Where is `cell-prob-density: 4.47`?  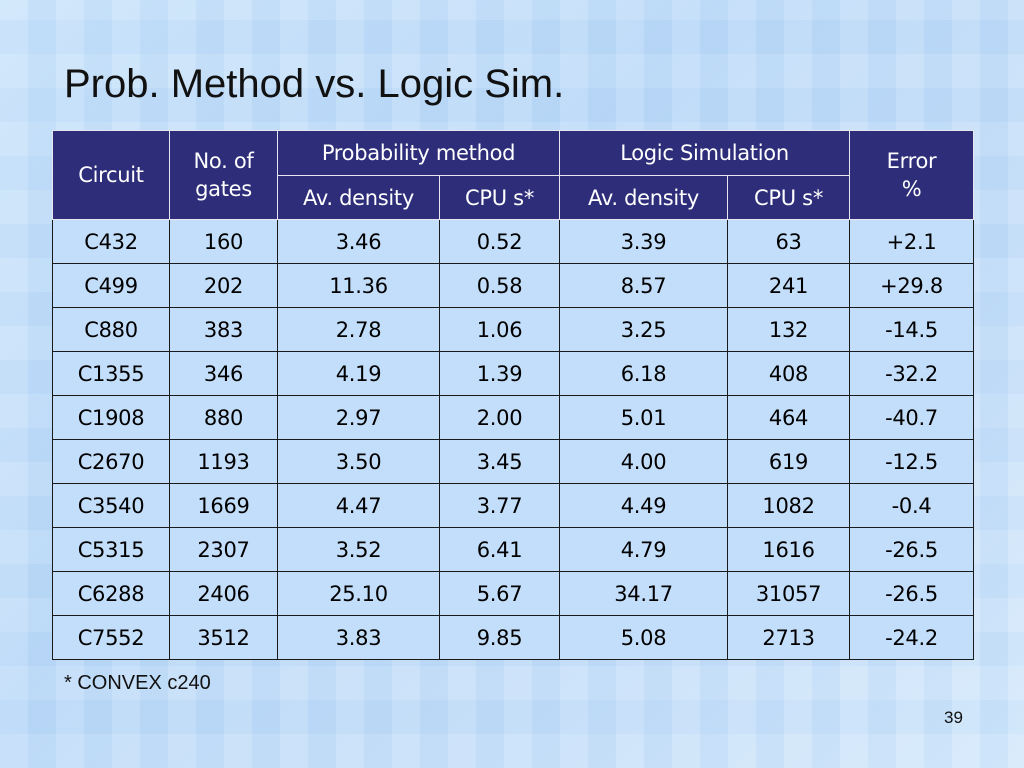 cell-prob-density: 4.47 is located at coordinates (358, 505).